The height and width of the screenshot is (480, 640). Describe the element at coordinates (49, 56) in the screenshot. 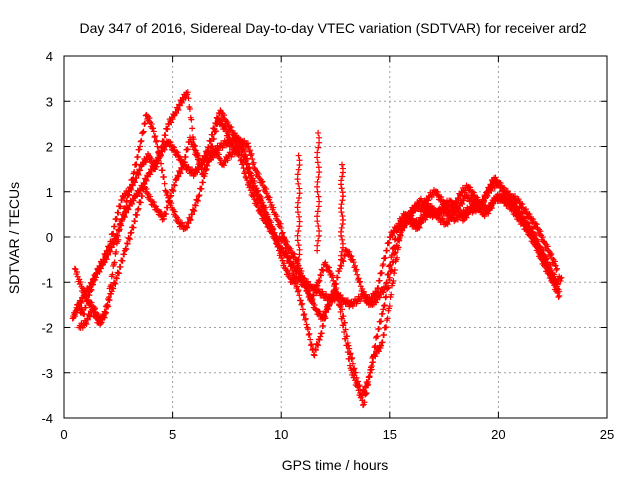

I see `y-tick-label: 4` at that location.